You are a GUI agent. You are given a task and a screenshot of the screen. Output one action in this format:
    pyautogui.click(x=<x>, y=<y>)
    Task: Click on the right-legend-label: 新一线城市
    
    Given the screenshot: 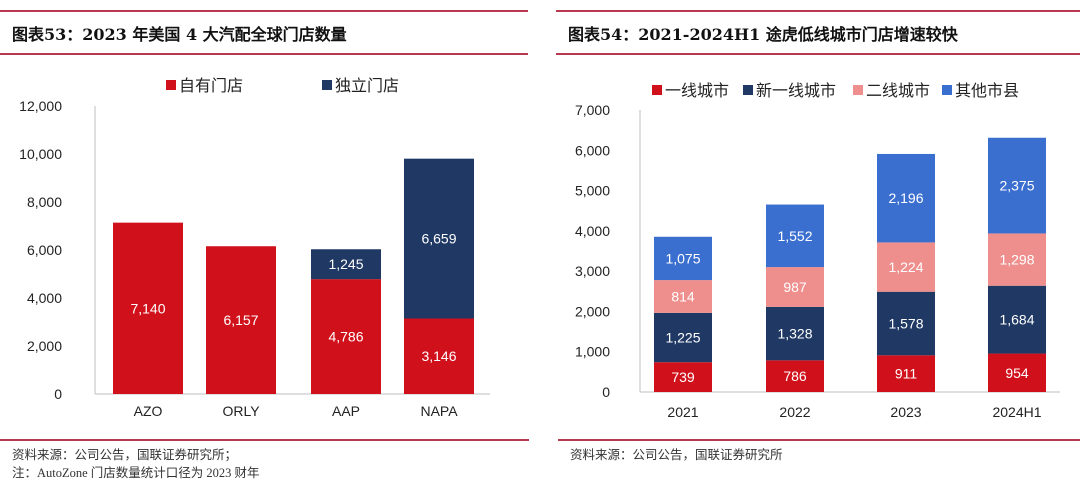 What is the action you would take?
    pyautogui.click(x=796, y=91)
    